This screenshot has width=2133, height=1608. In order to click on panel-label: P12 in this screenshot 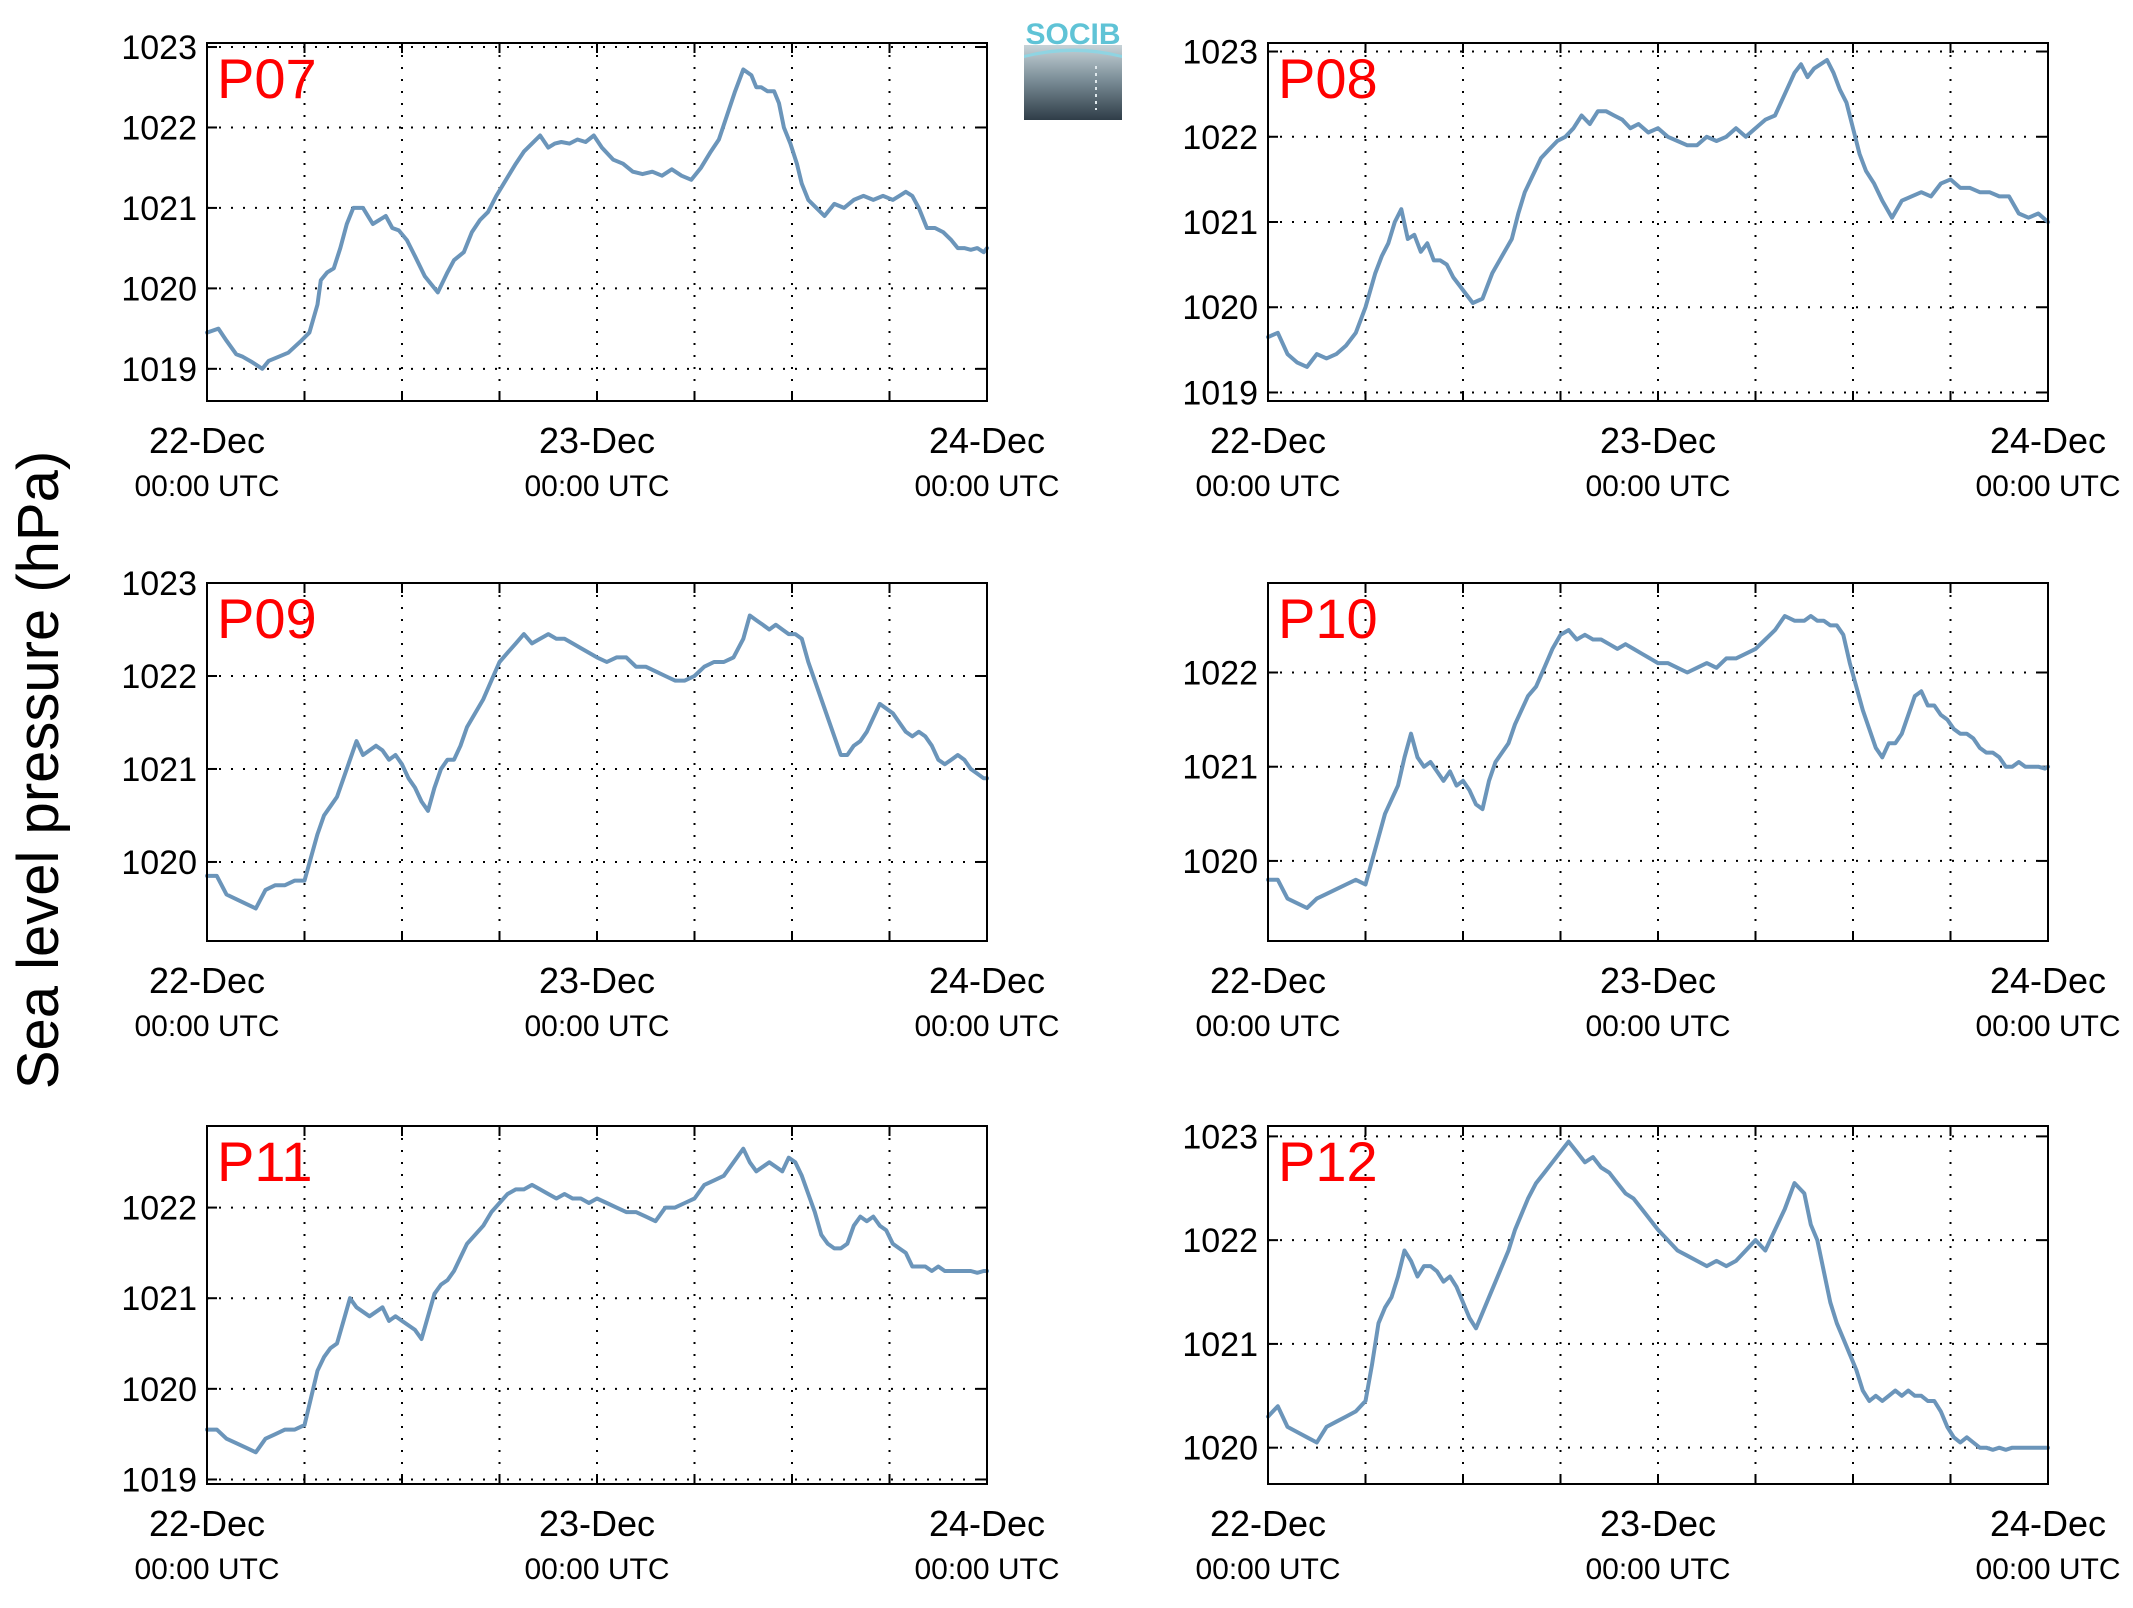, I will do `click(1328, 1161)`.